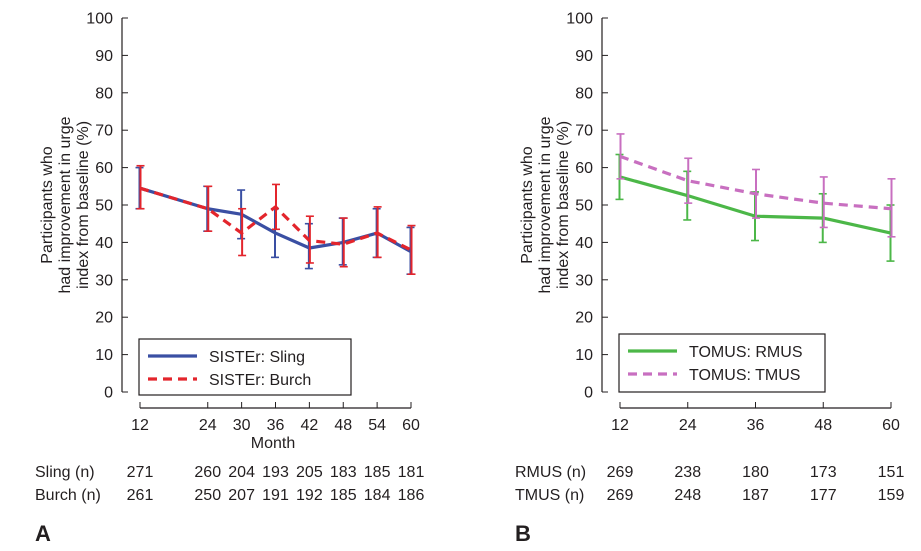 The height and width of the screenshot is (551, 921). Describe the element at coordinates (891, 472) in the screenshot. I see `count-value: 151` at that location.